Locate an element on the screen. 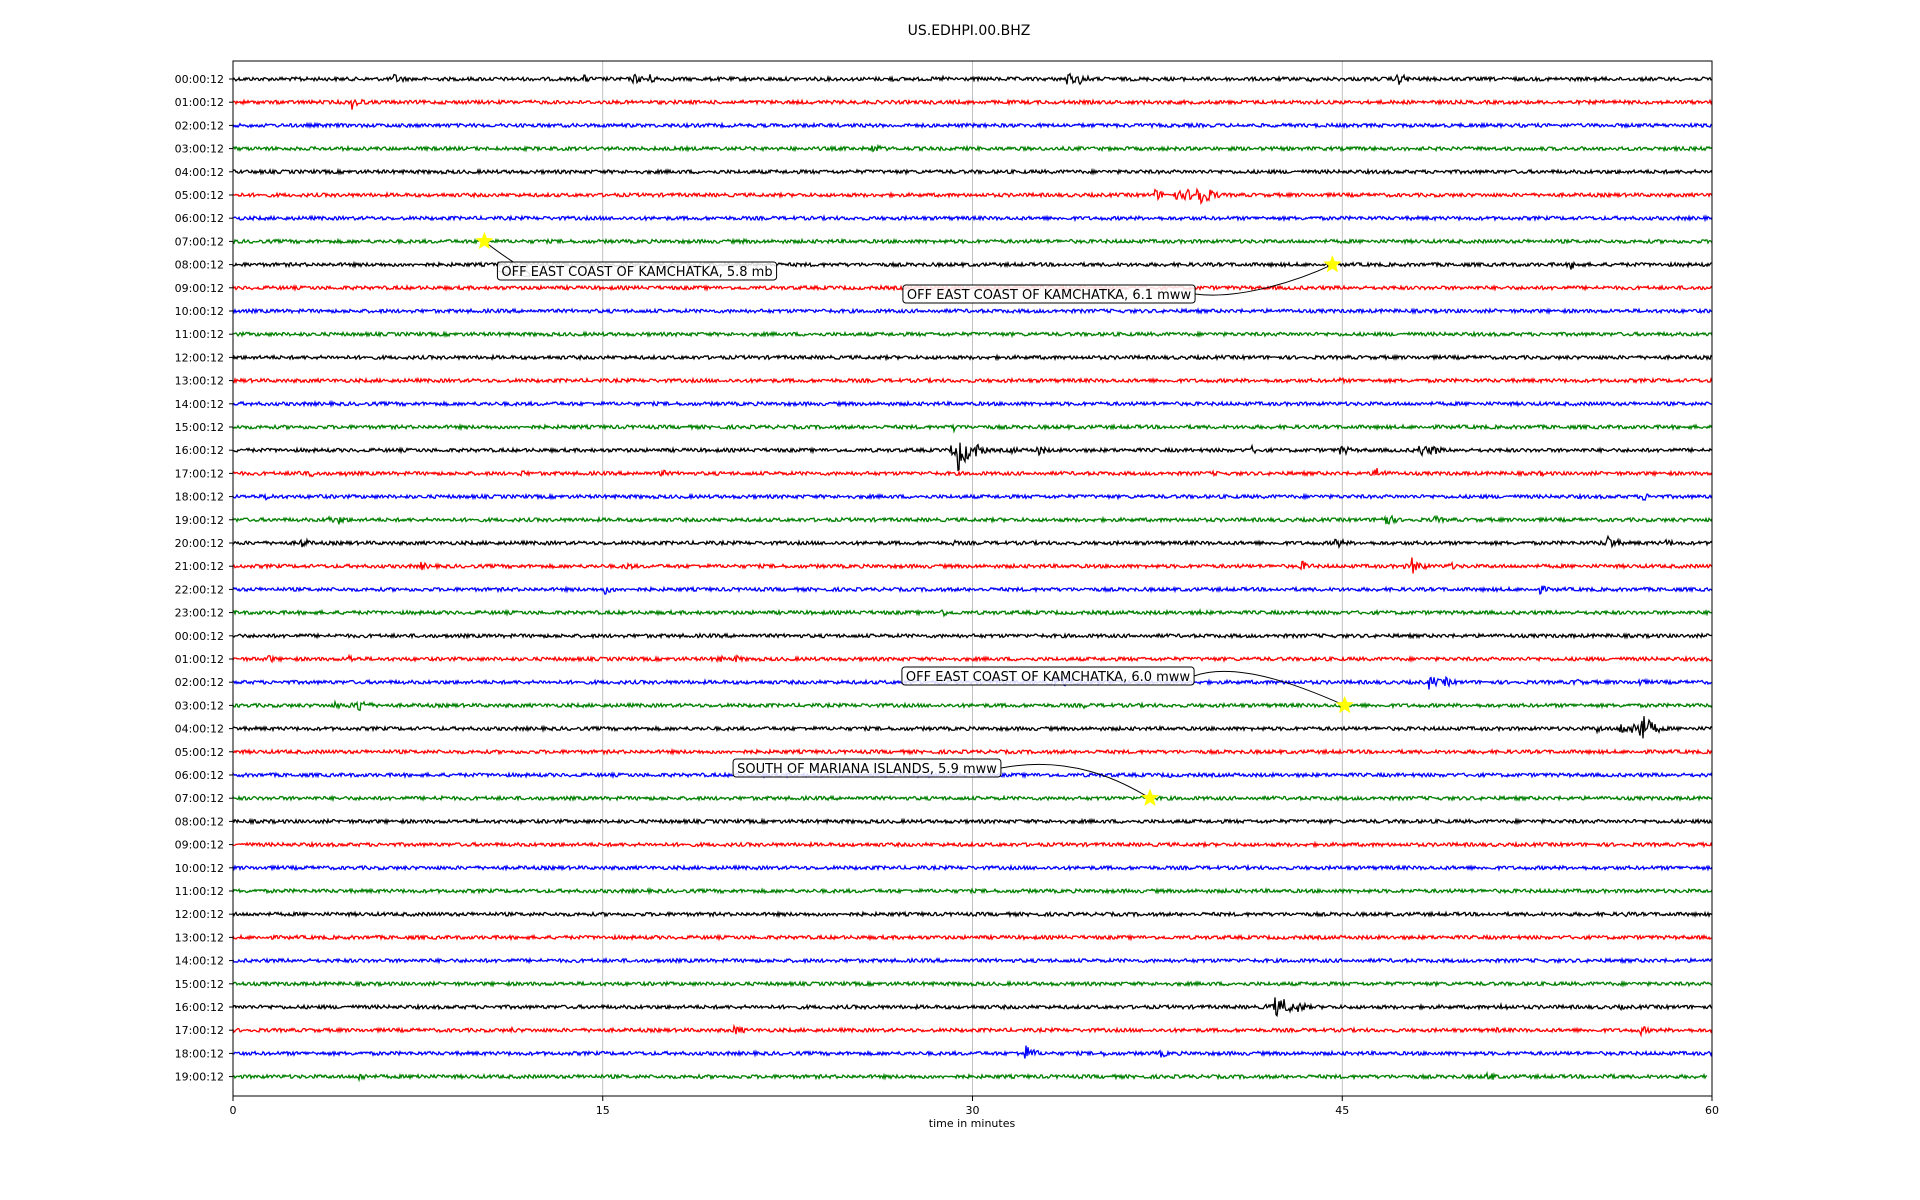  annotation-text: SOUTH OF MARIANA ISLANDS, 5.9 mww is located at coordinates (867, 769).